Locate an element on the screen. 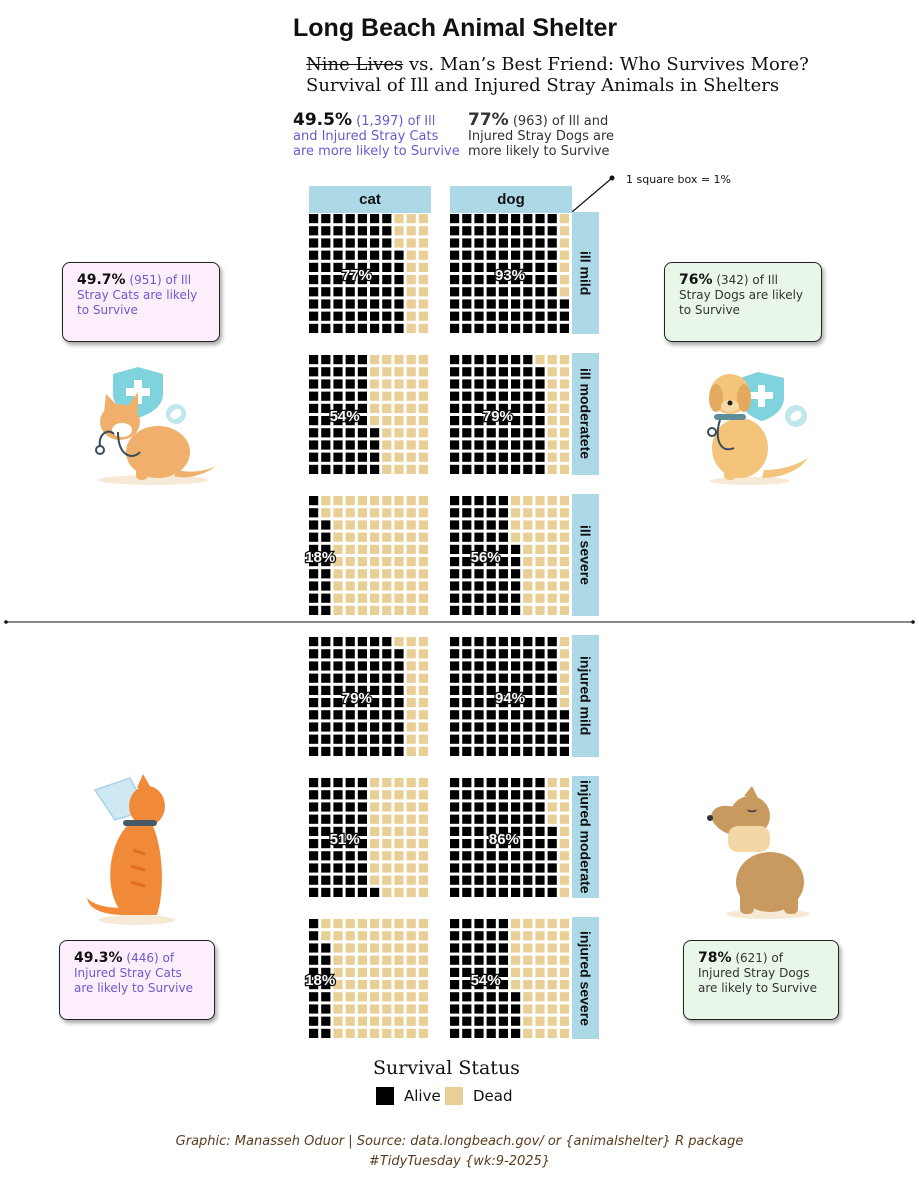 This screenshot has width=919, height=1200. cat-summary-pct: 49.5% is located at coordinates (322, 120).